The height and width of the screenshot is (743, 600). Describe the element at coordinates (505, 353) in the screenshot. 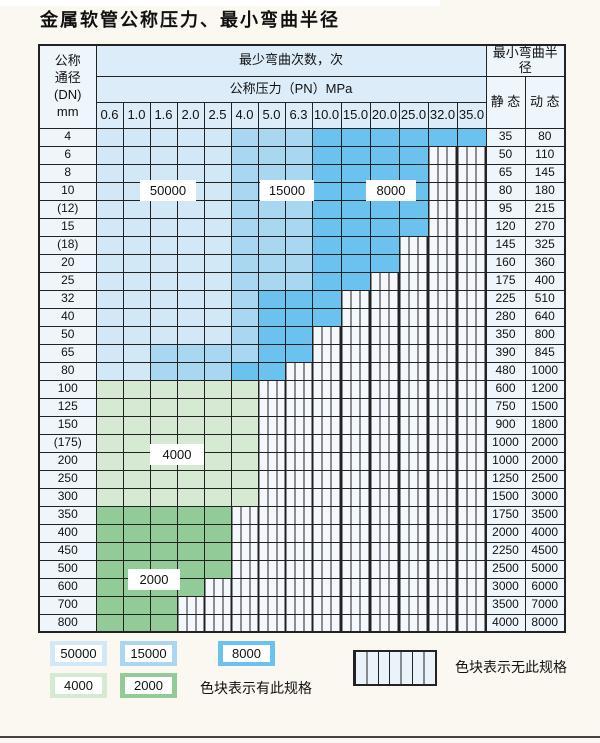

I see `static-value: 390` at that location.